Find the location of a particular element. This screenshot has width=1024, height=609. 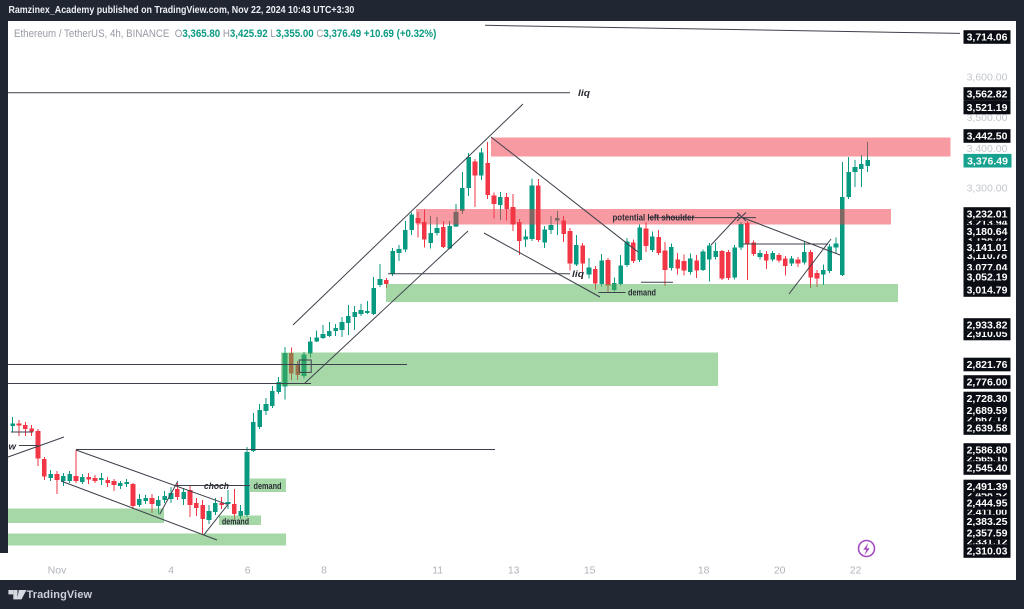

svg-text: 2,444.95 is located at coordinates (987, 504).